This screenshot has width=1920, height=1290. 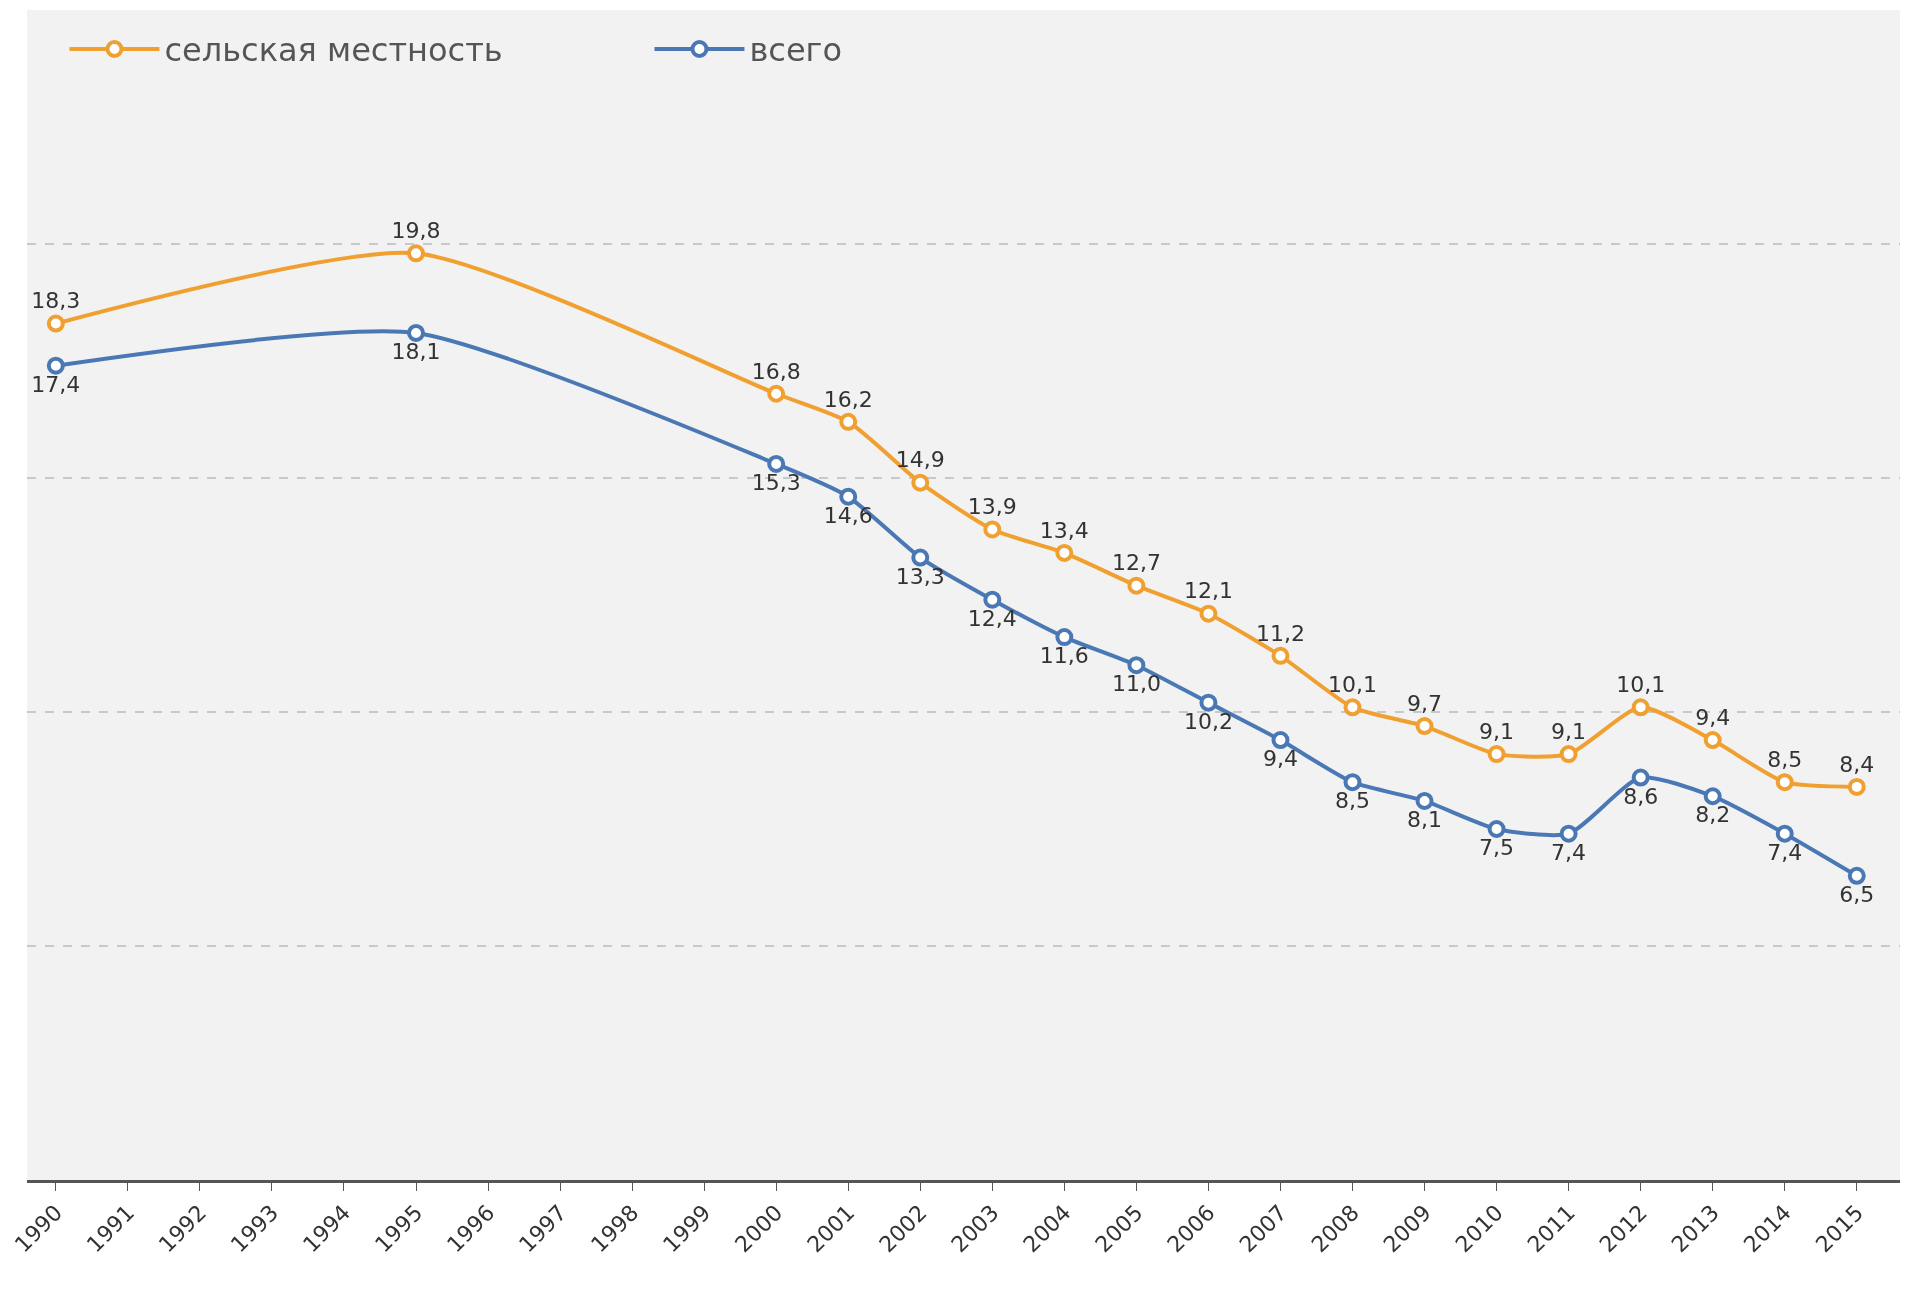 I want to click on data-label: 12,7, so click(x=1136, y=563).